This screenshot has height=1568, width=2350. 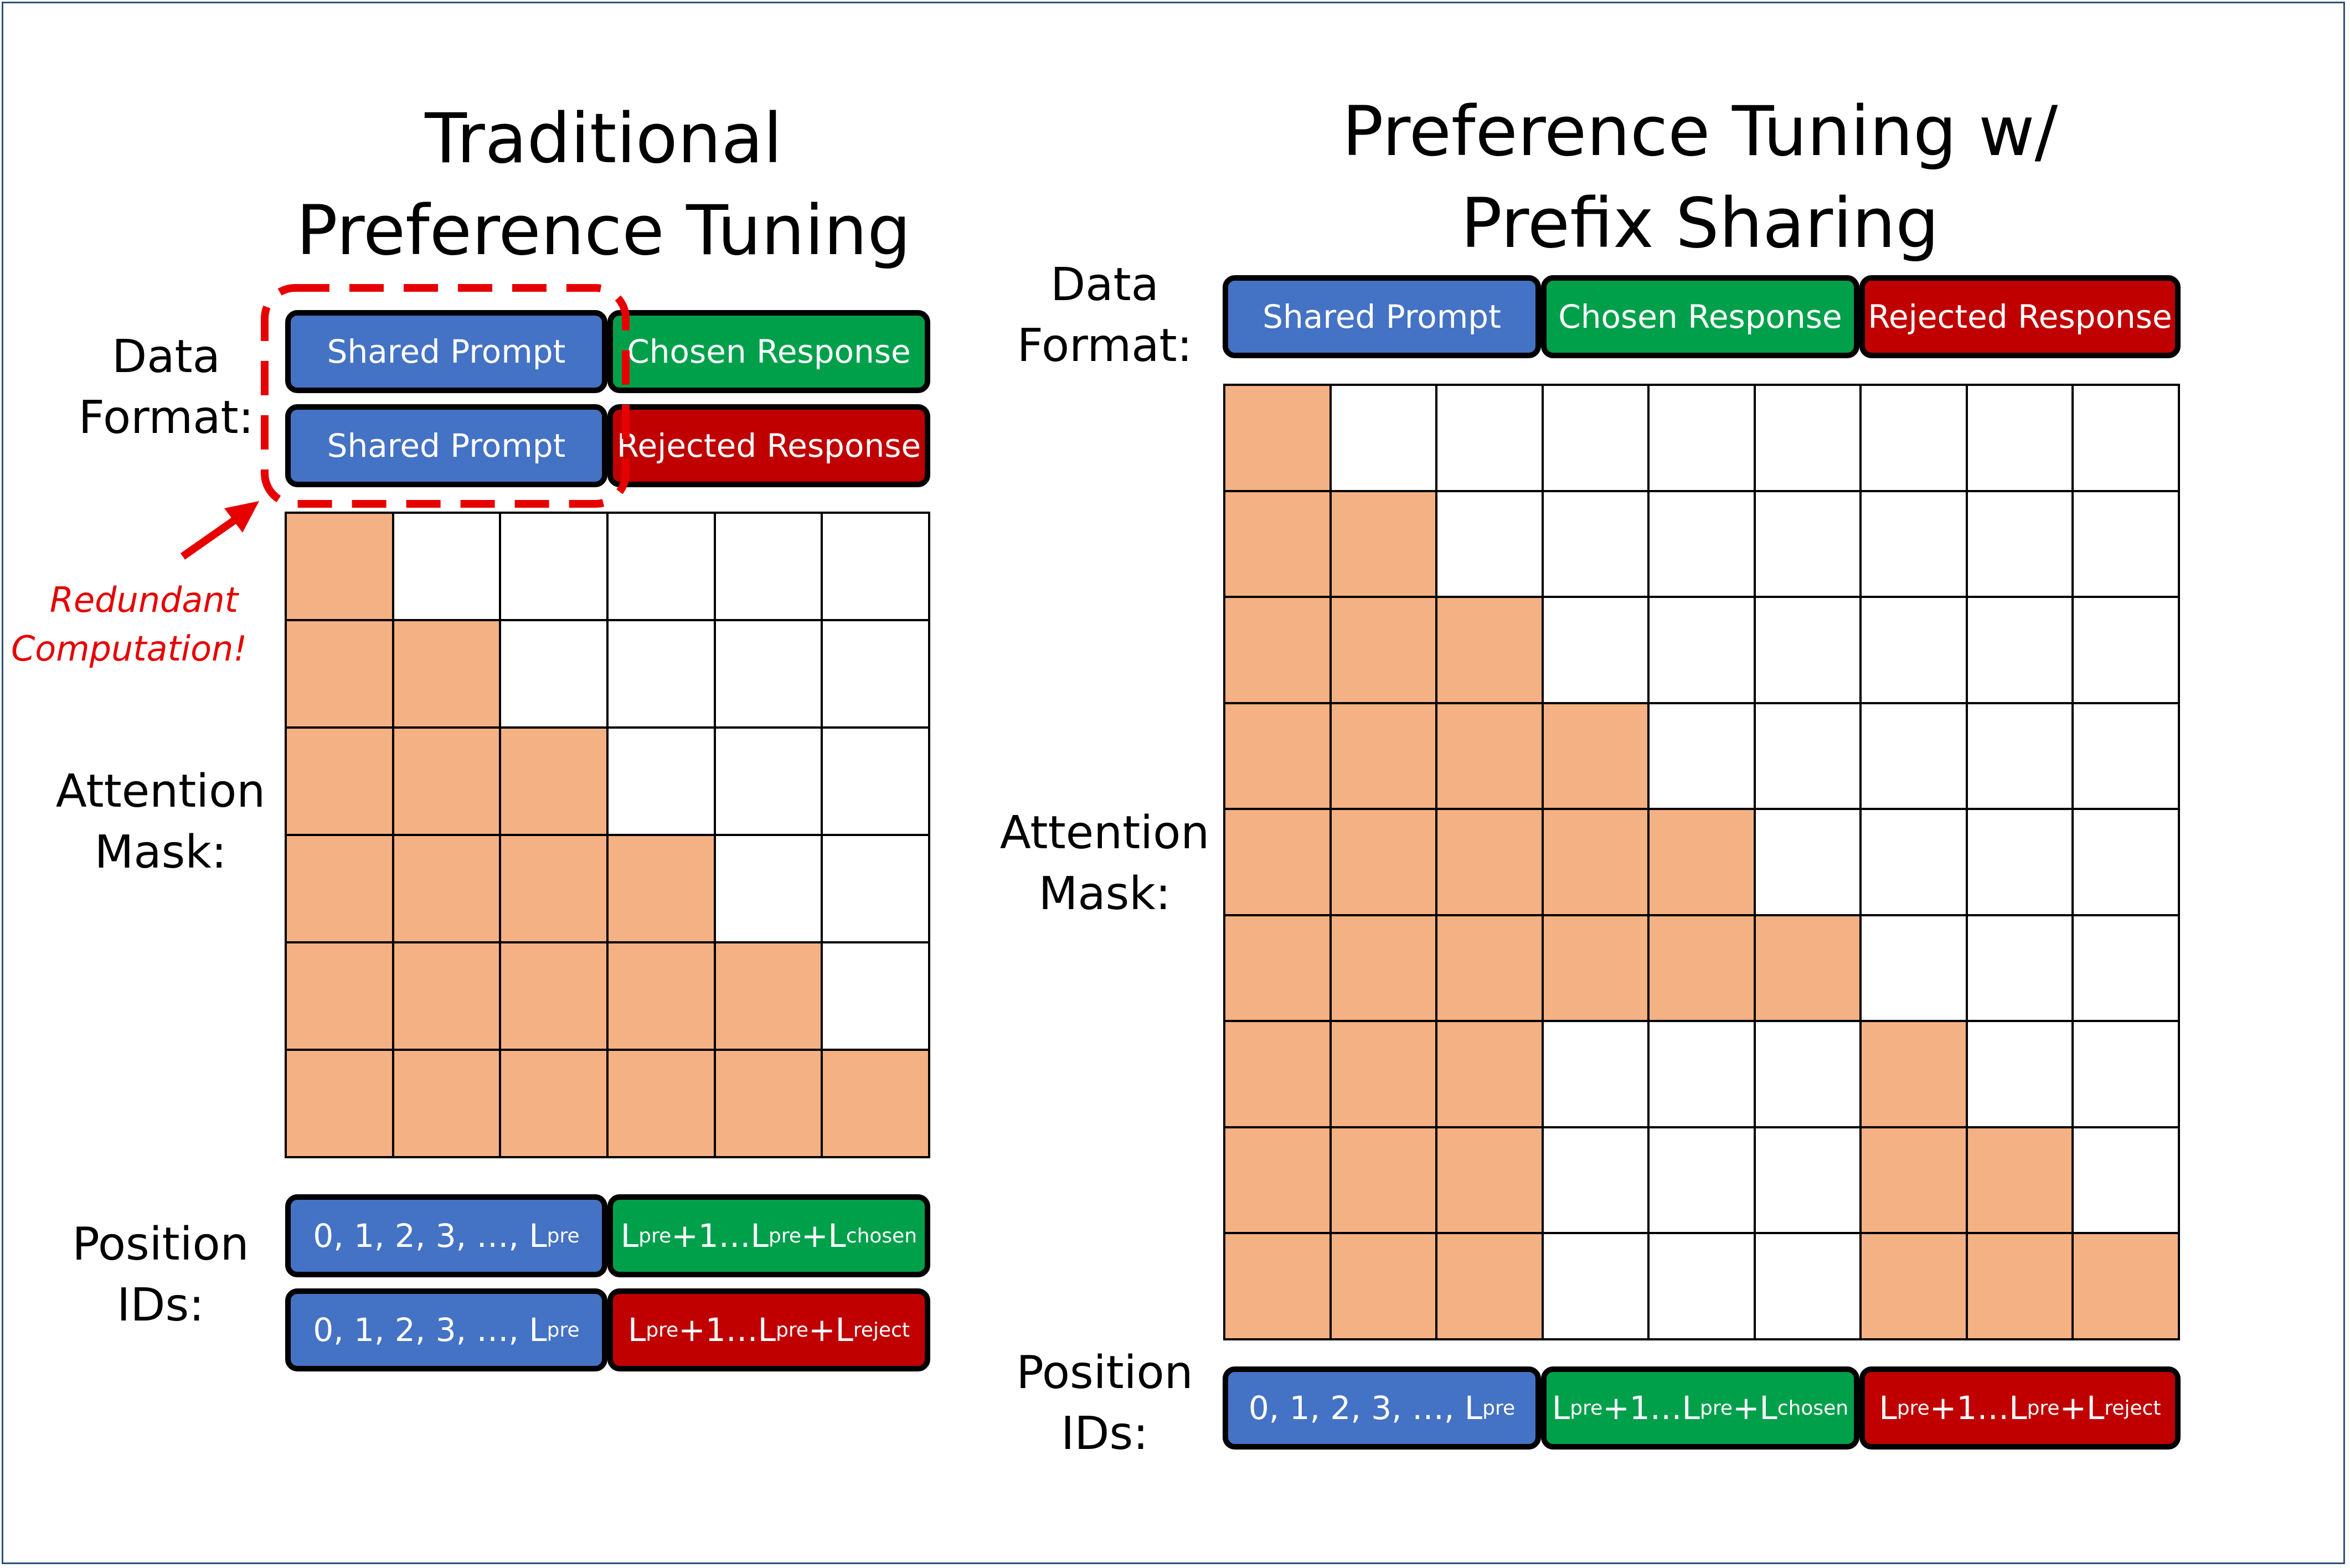 What do you see at coordinates (1278, 863) in the screenshot?
I see `right-mask-cell-r4-c0` at bounding box center [1278, 863].